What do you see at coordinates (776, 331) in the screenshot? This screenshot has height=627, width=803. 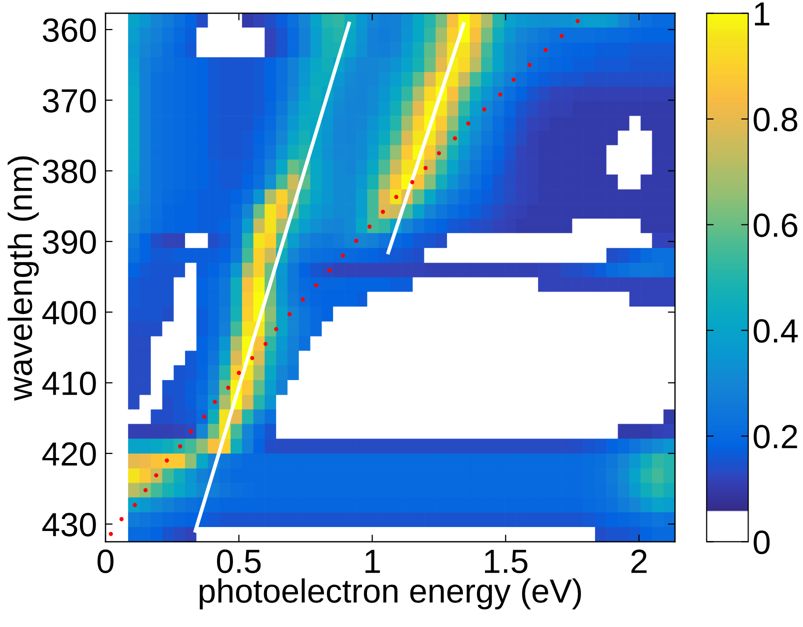 I see `color-bar-label: 0.4` at bounding box center [776, 331].